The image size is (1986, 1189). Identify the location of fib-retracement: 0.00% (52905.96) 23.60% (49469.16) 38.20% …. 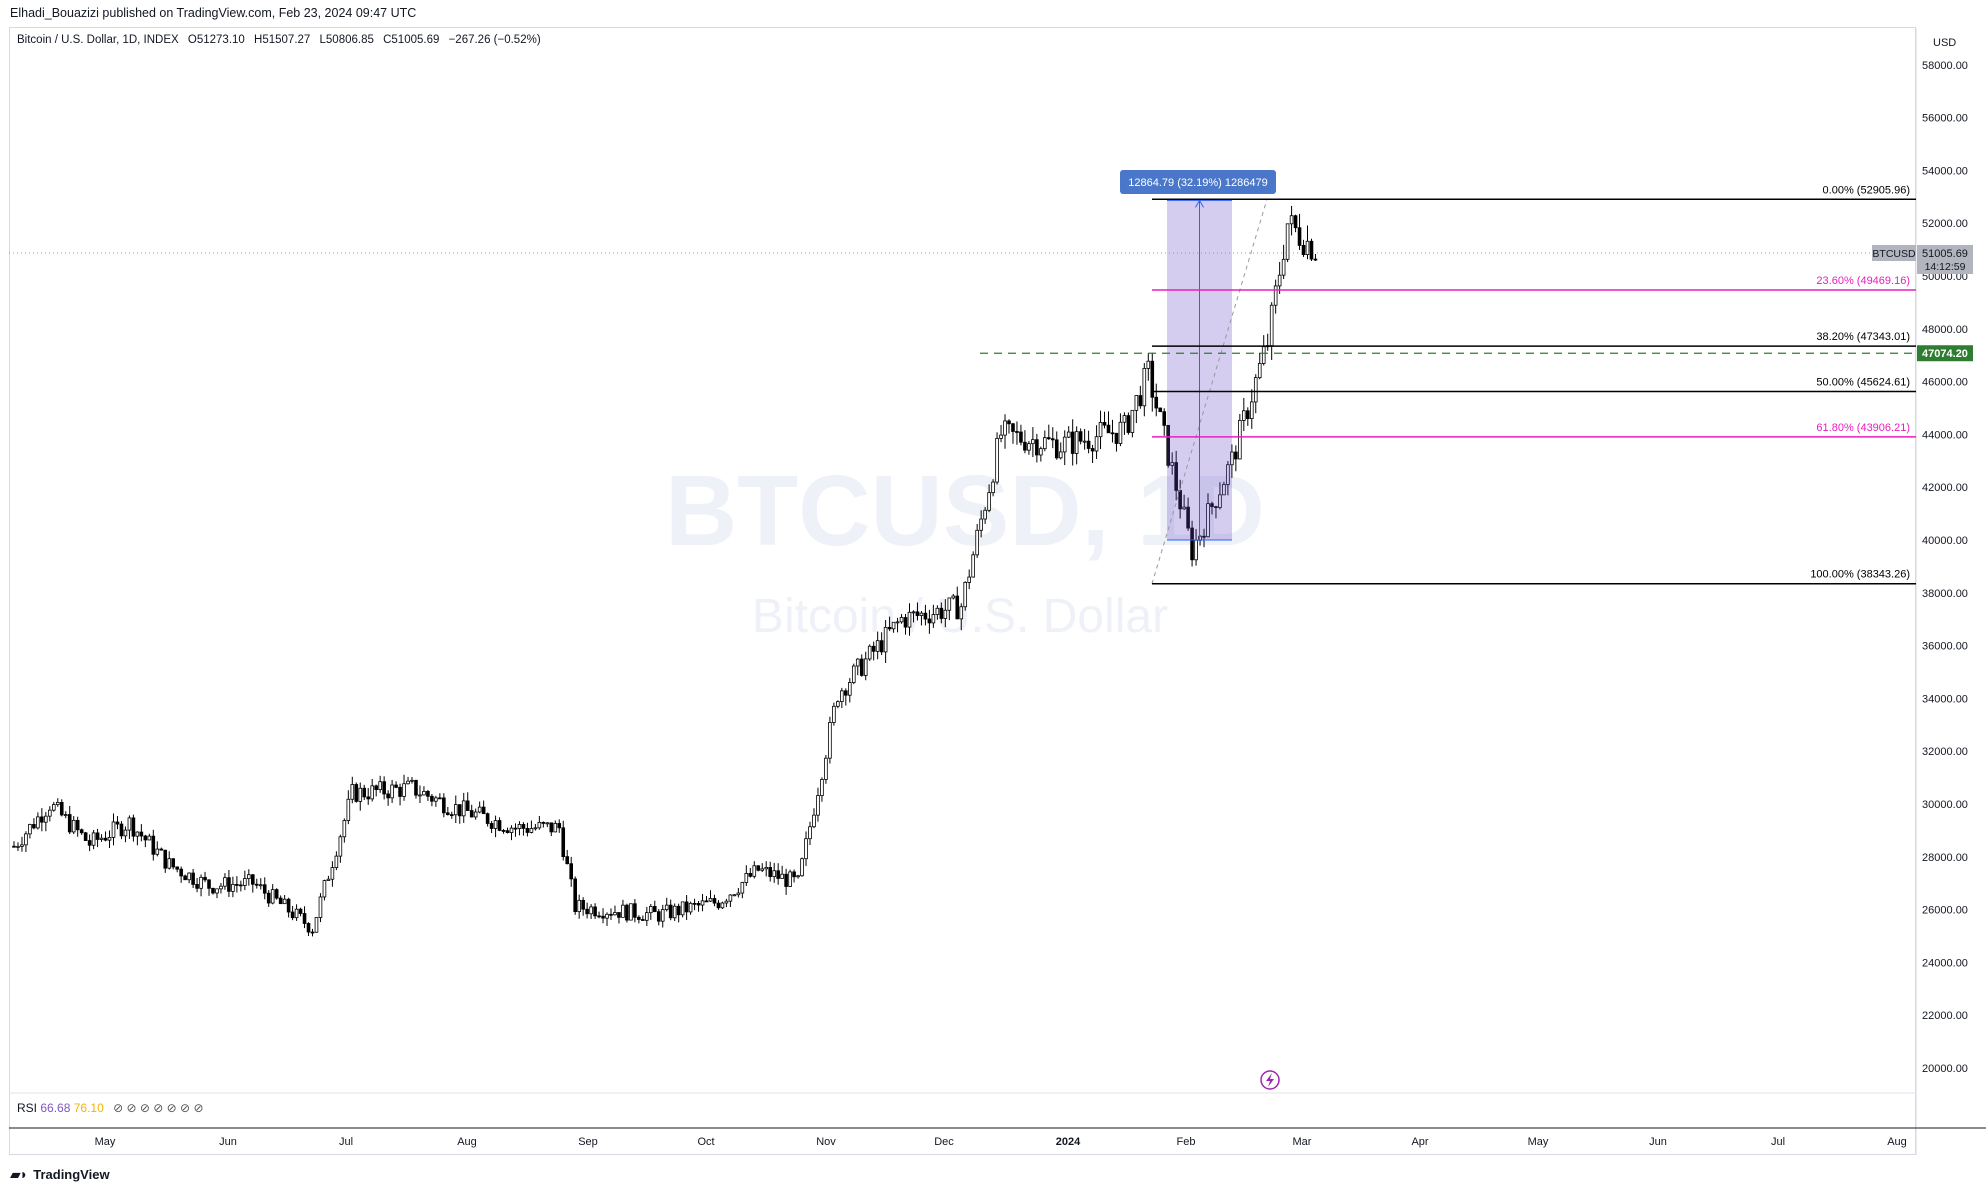
(1533, 384).